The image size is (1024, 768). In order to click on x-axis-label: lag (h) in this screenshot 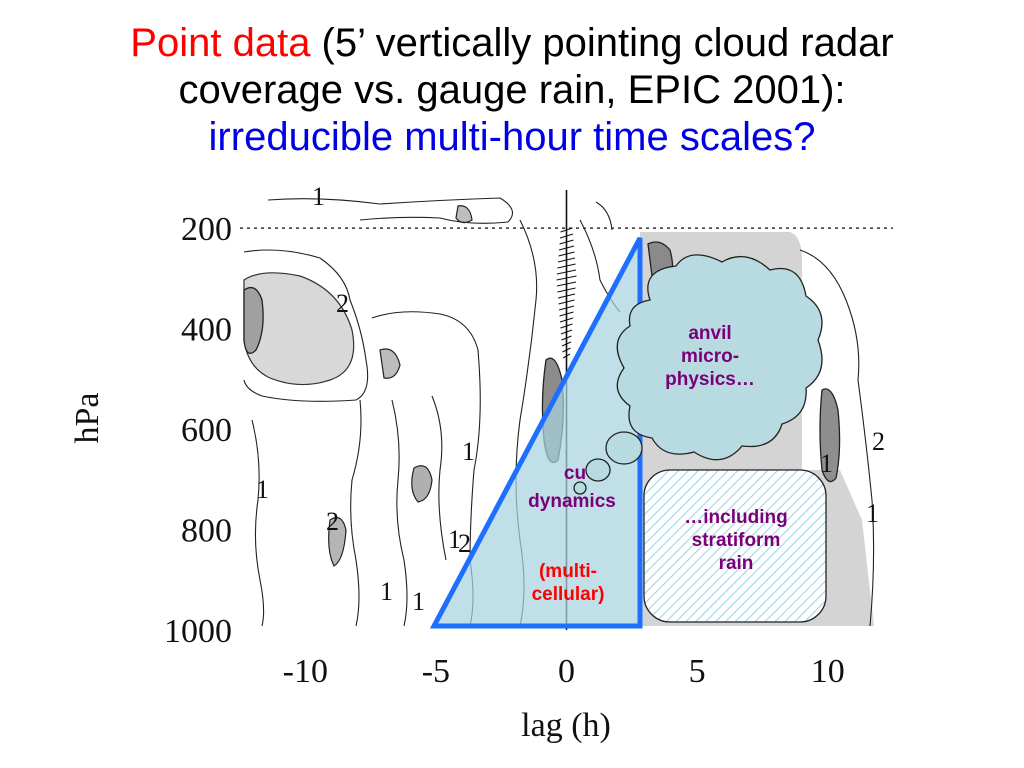, I will do `click(566, 725)`.